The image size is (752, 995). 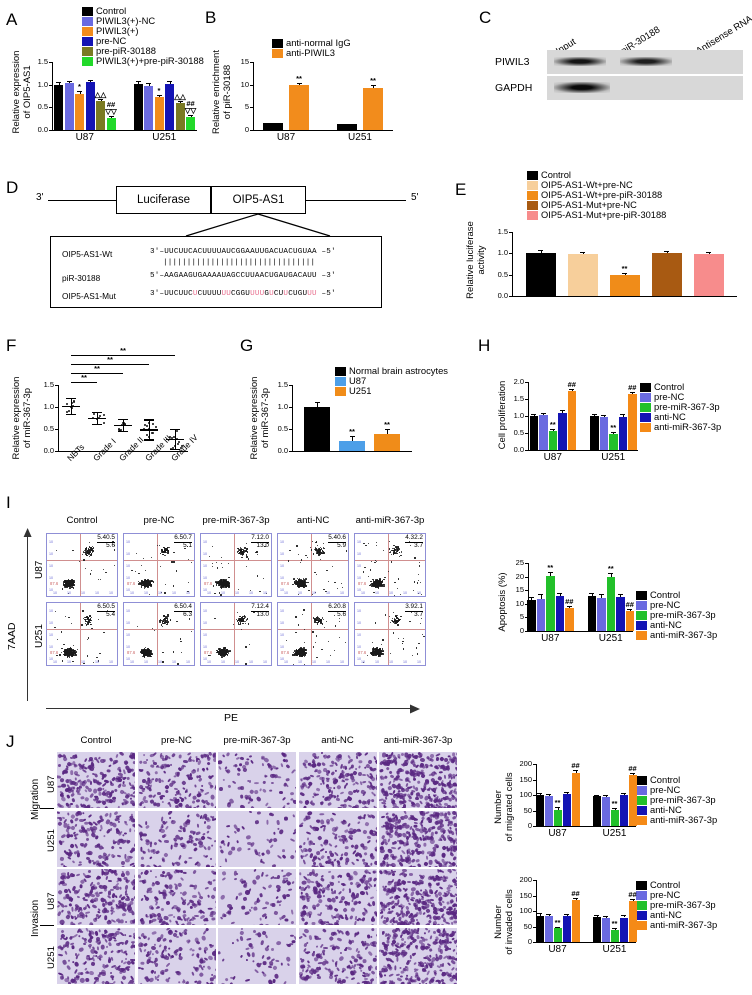 What do you see at coordinates (252, 276) in the screenshot?
I see `seq-base: U` at bounding box center [252, 276].